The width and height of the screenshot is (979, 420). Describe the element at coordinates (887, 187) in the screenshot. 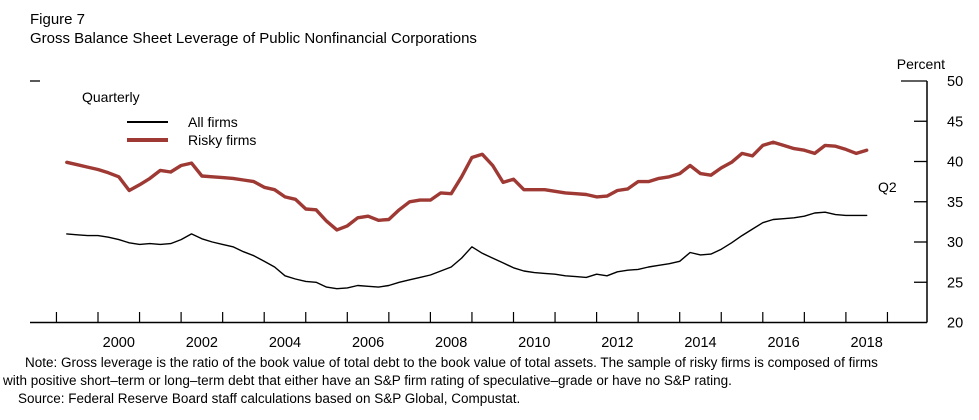

I see `last-observation-label: Q2` at that location.